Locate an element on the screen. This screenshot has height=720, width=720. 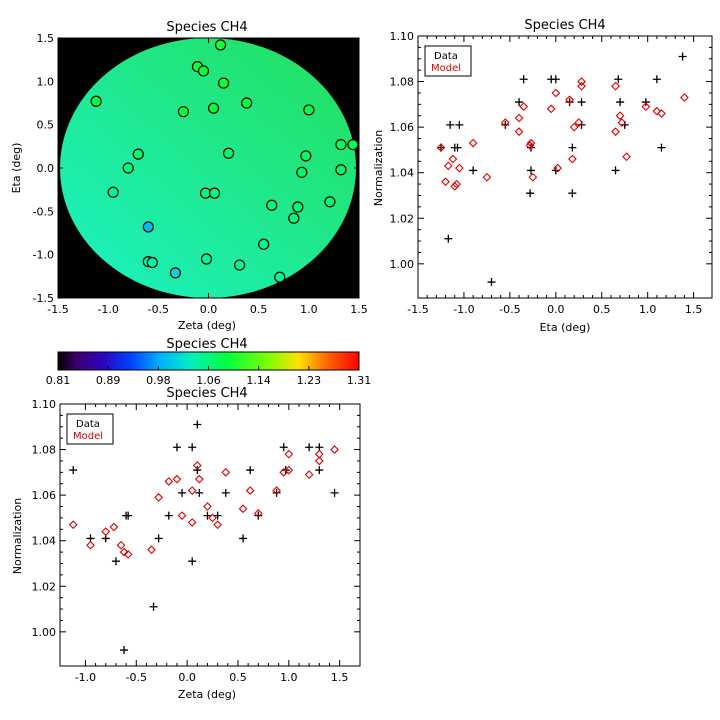
zeta-legend-box is located at coordinates (90, 429).